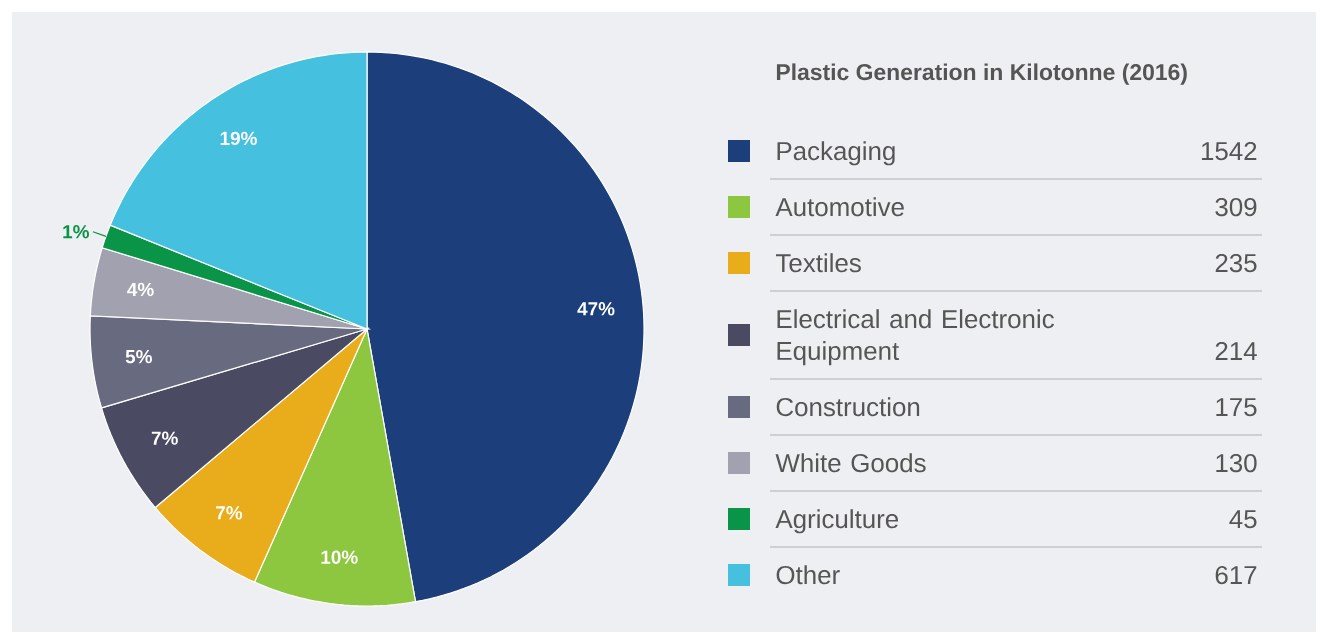  I want to click on data-label: 309, so click(1236, 207).